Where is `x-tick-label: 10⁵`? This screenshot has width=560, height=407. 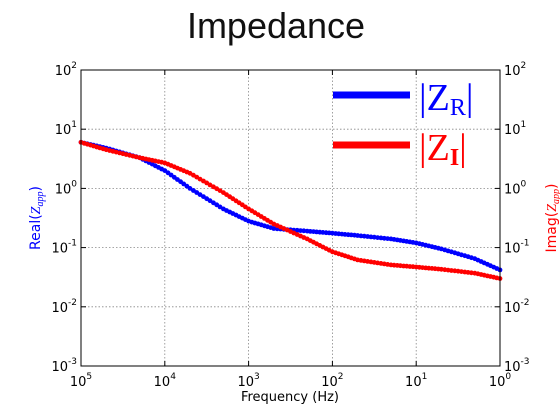 x-tick-label: 10⁵ is located at coordinates (81, 381).